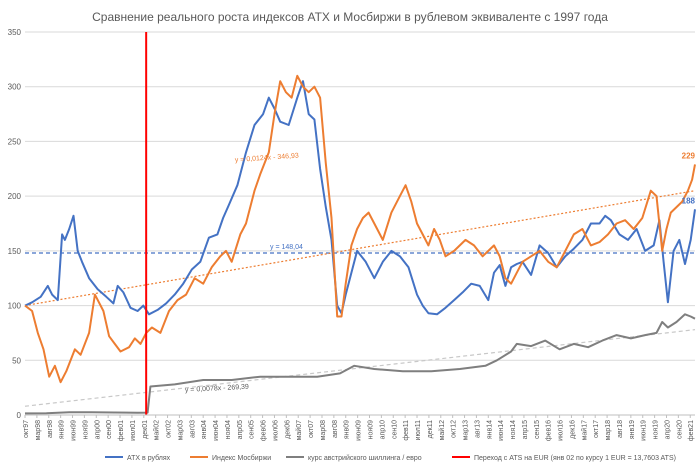  Describe the element at coordinates (15, 224) in the screenshot. I see `y-axis-ticks: 0 50 100 150 200 250 300 350` at that location.